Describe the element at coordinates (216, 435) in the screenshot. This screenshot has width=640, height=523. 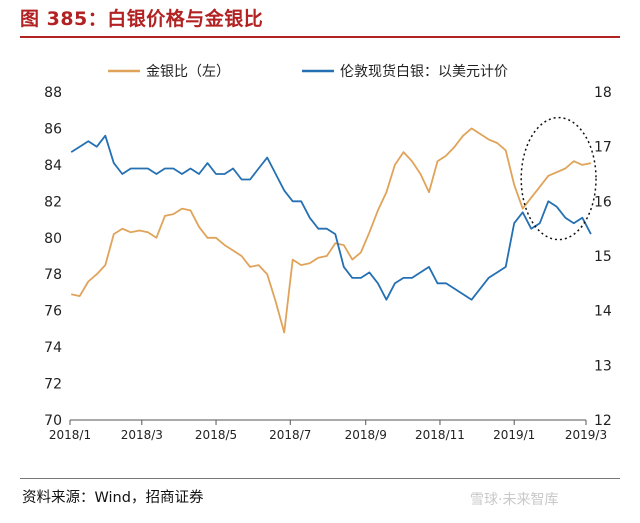
I see `x-tick-label: 2018/5` at that location.